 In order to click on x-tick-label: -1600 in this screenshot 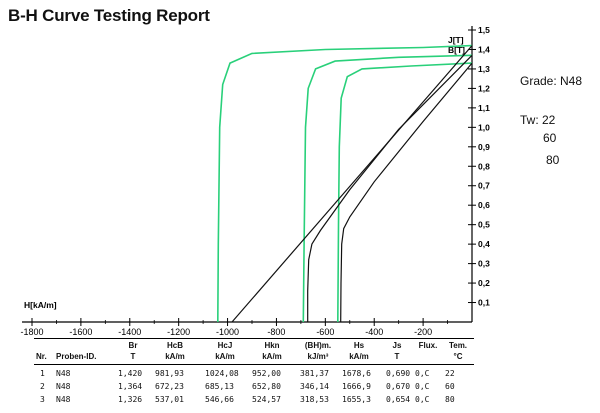, I will do `click(80, 332)`.